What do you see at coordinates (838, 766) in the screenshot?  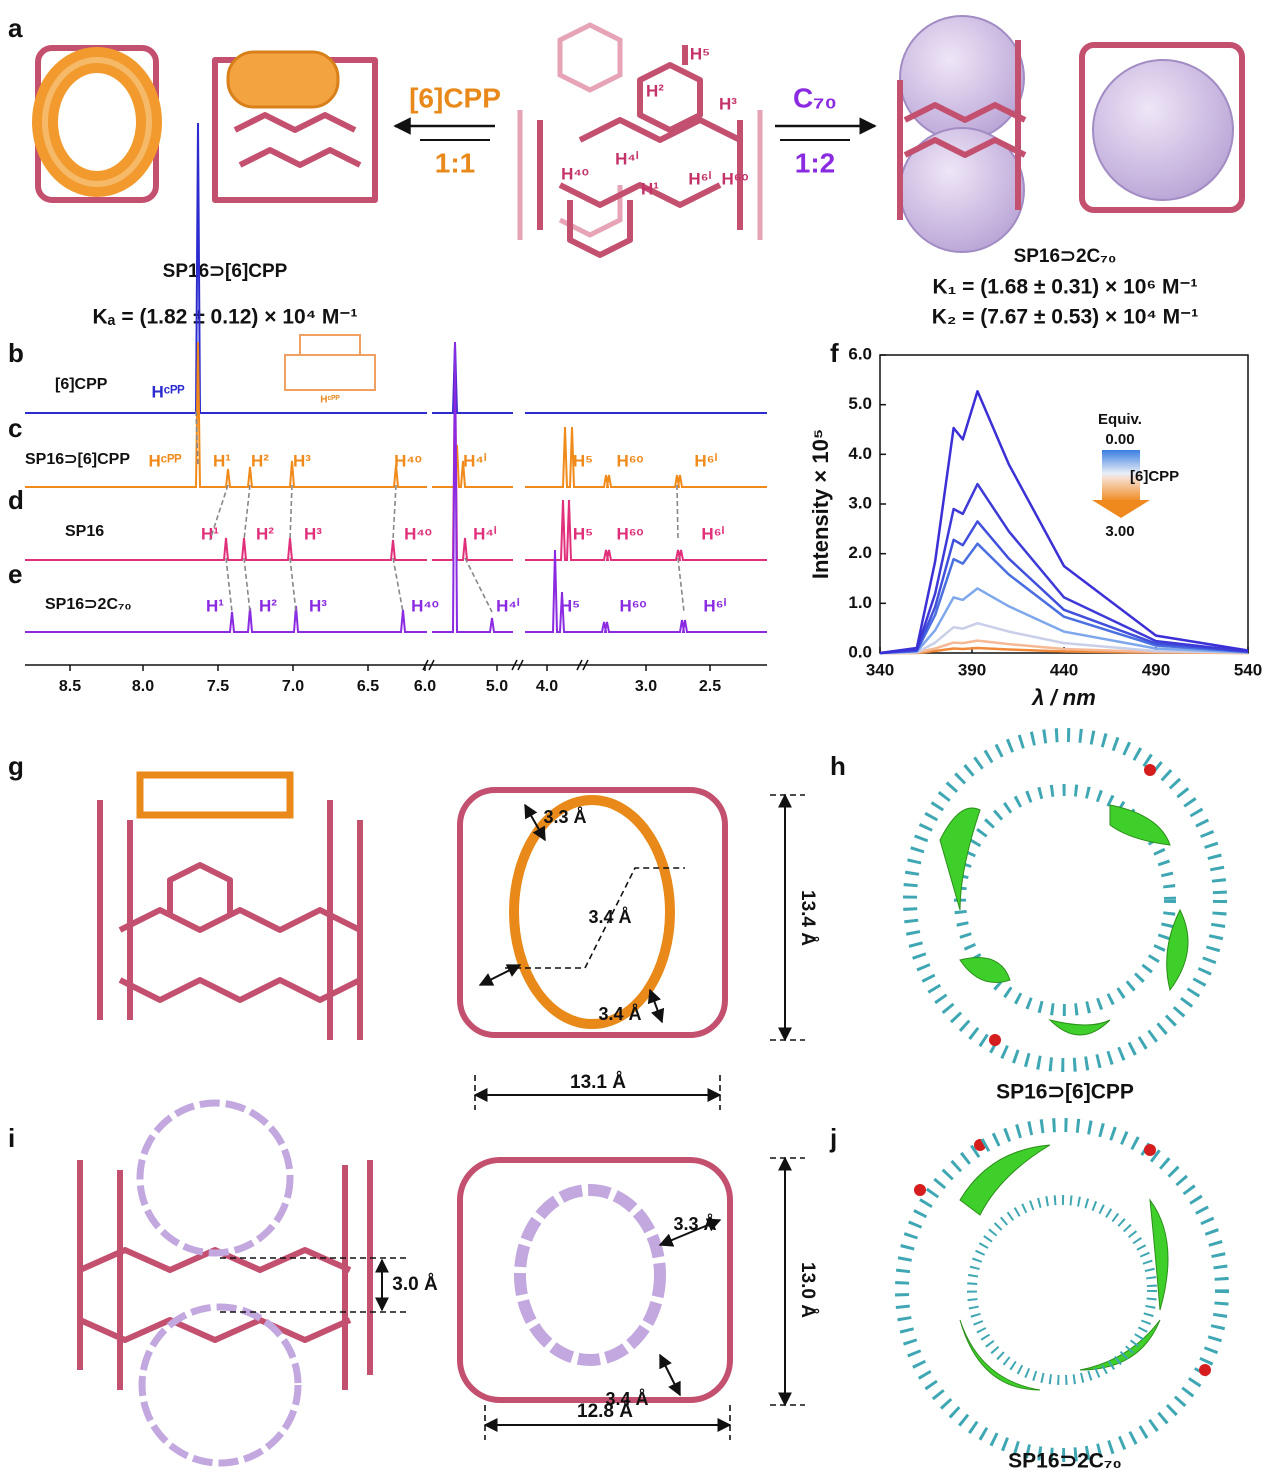 I see `panel-label: h` at bounding box center [838, 766].